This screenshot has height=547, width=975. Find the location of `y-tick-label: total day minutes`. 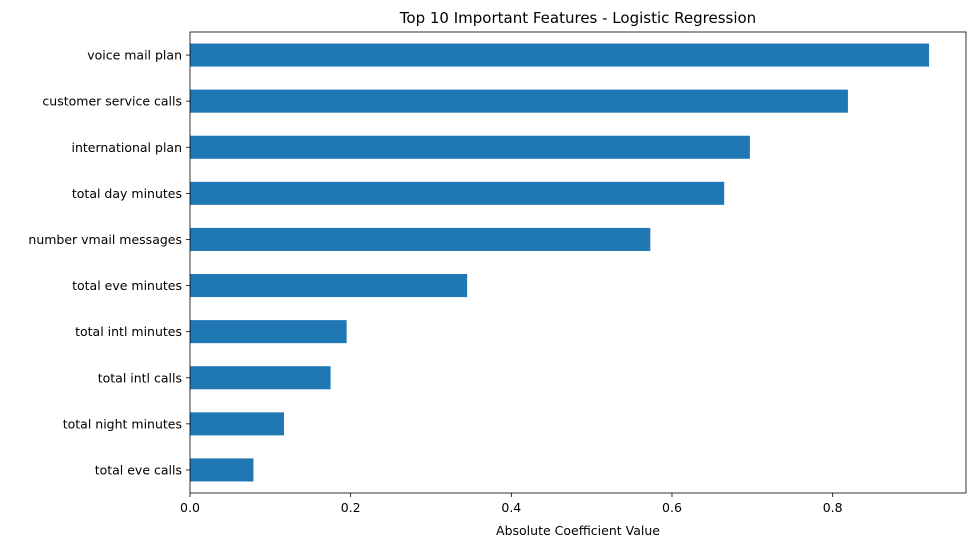

y-tick-label: total day minutes is located at coordinates (127, 193).